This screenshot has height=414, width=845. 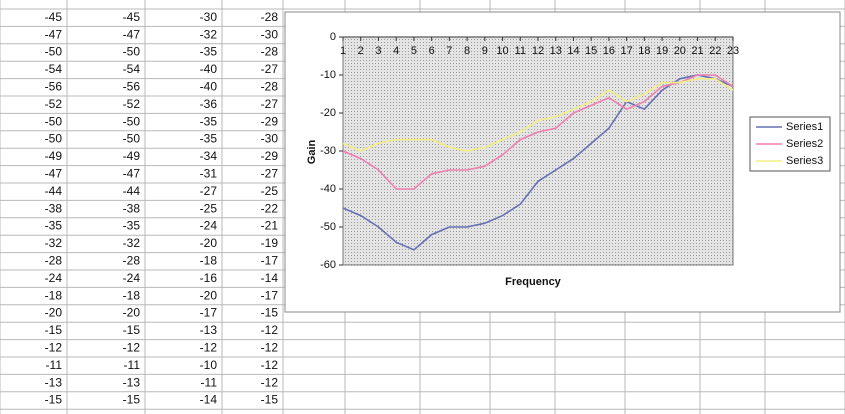 What do you see at coordinates (209, 278) in the screenshot?
I see `cell: -16` at bounding box center [209, 278].